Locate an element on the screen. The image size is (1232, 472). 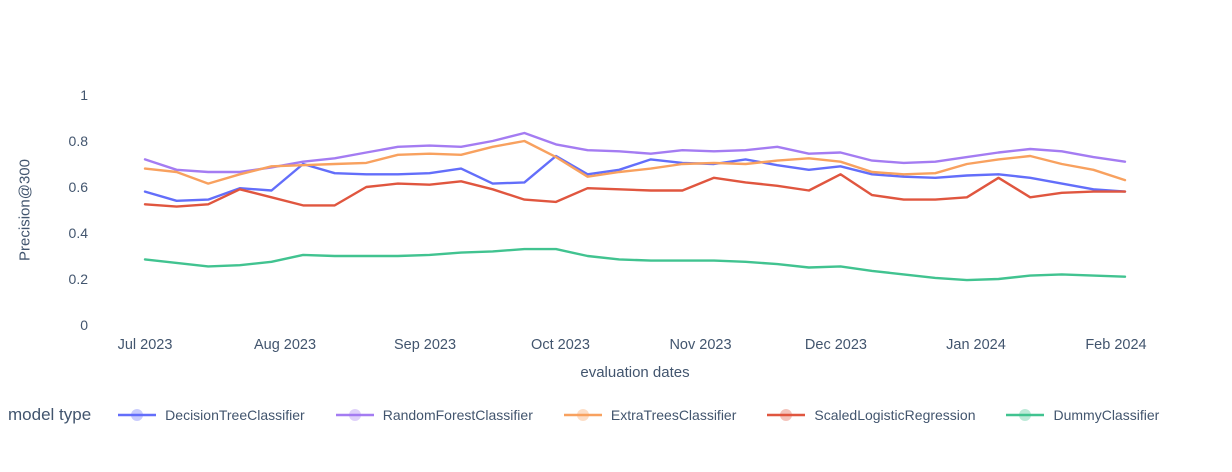
x-tick-label: Aug 2023 is located at coordinates (285, 345).